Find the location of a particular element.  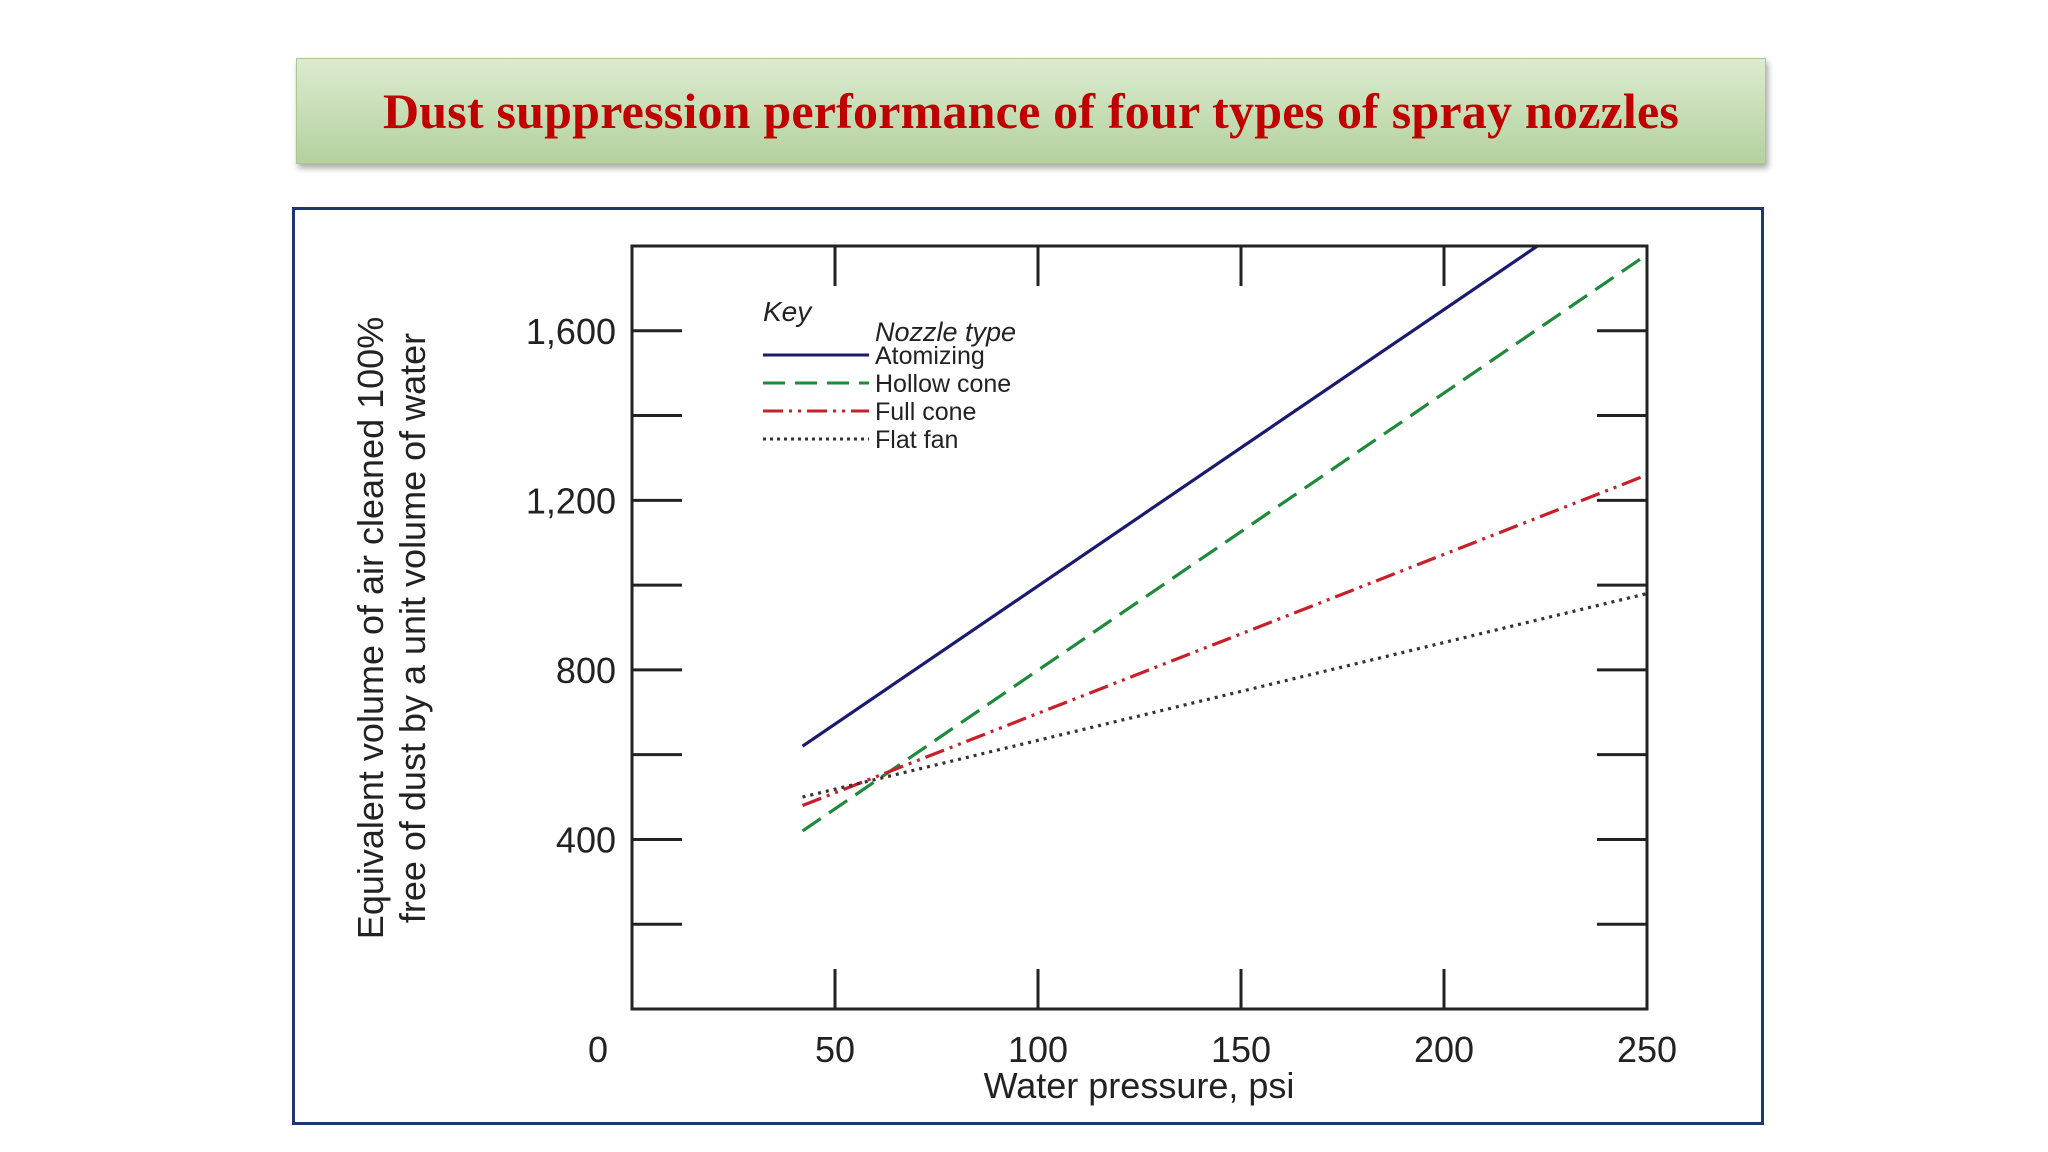

x-tick-label: 100 is located at coordinates (1038, 1049).